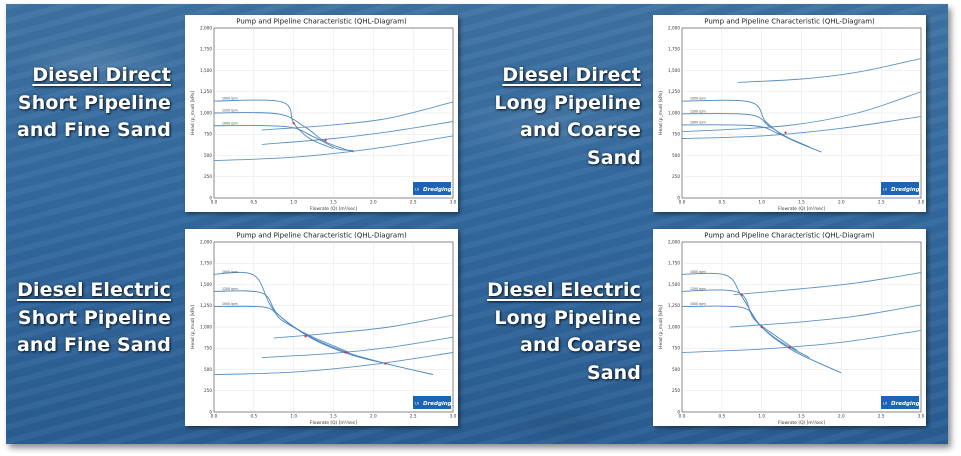 Image resolution: width=961 pixels, height=456 pixels. Describe the element at coordinates (94, 317) in the screenshot. I see `caption-line: Short Pipeline` at that location.